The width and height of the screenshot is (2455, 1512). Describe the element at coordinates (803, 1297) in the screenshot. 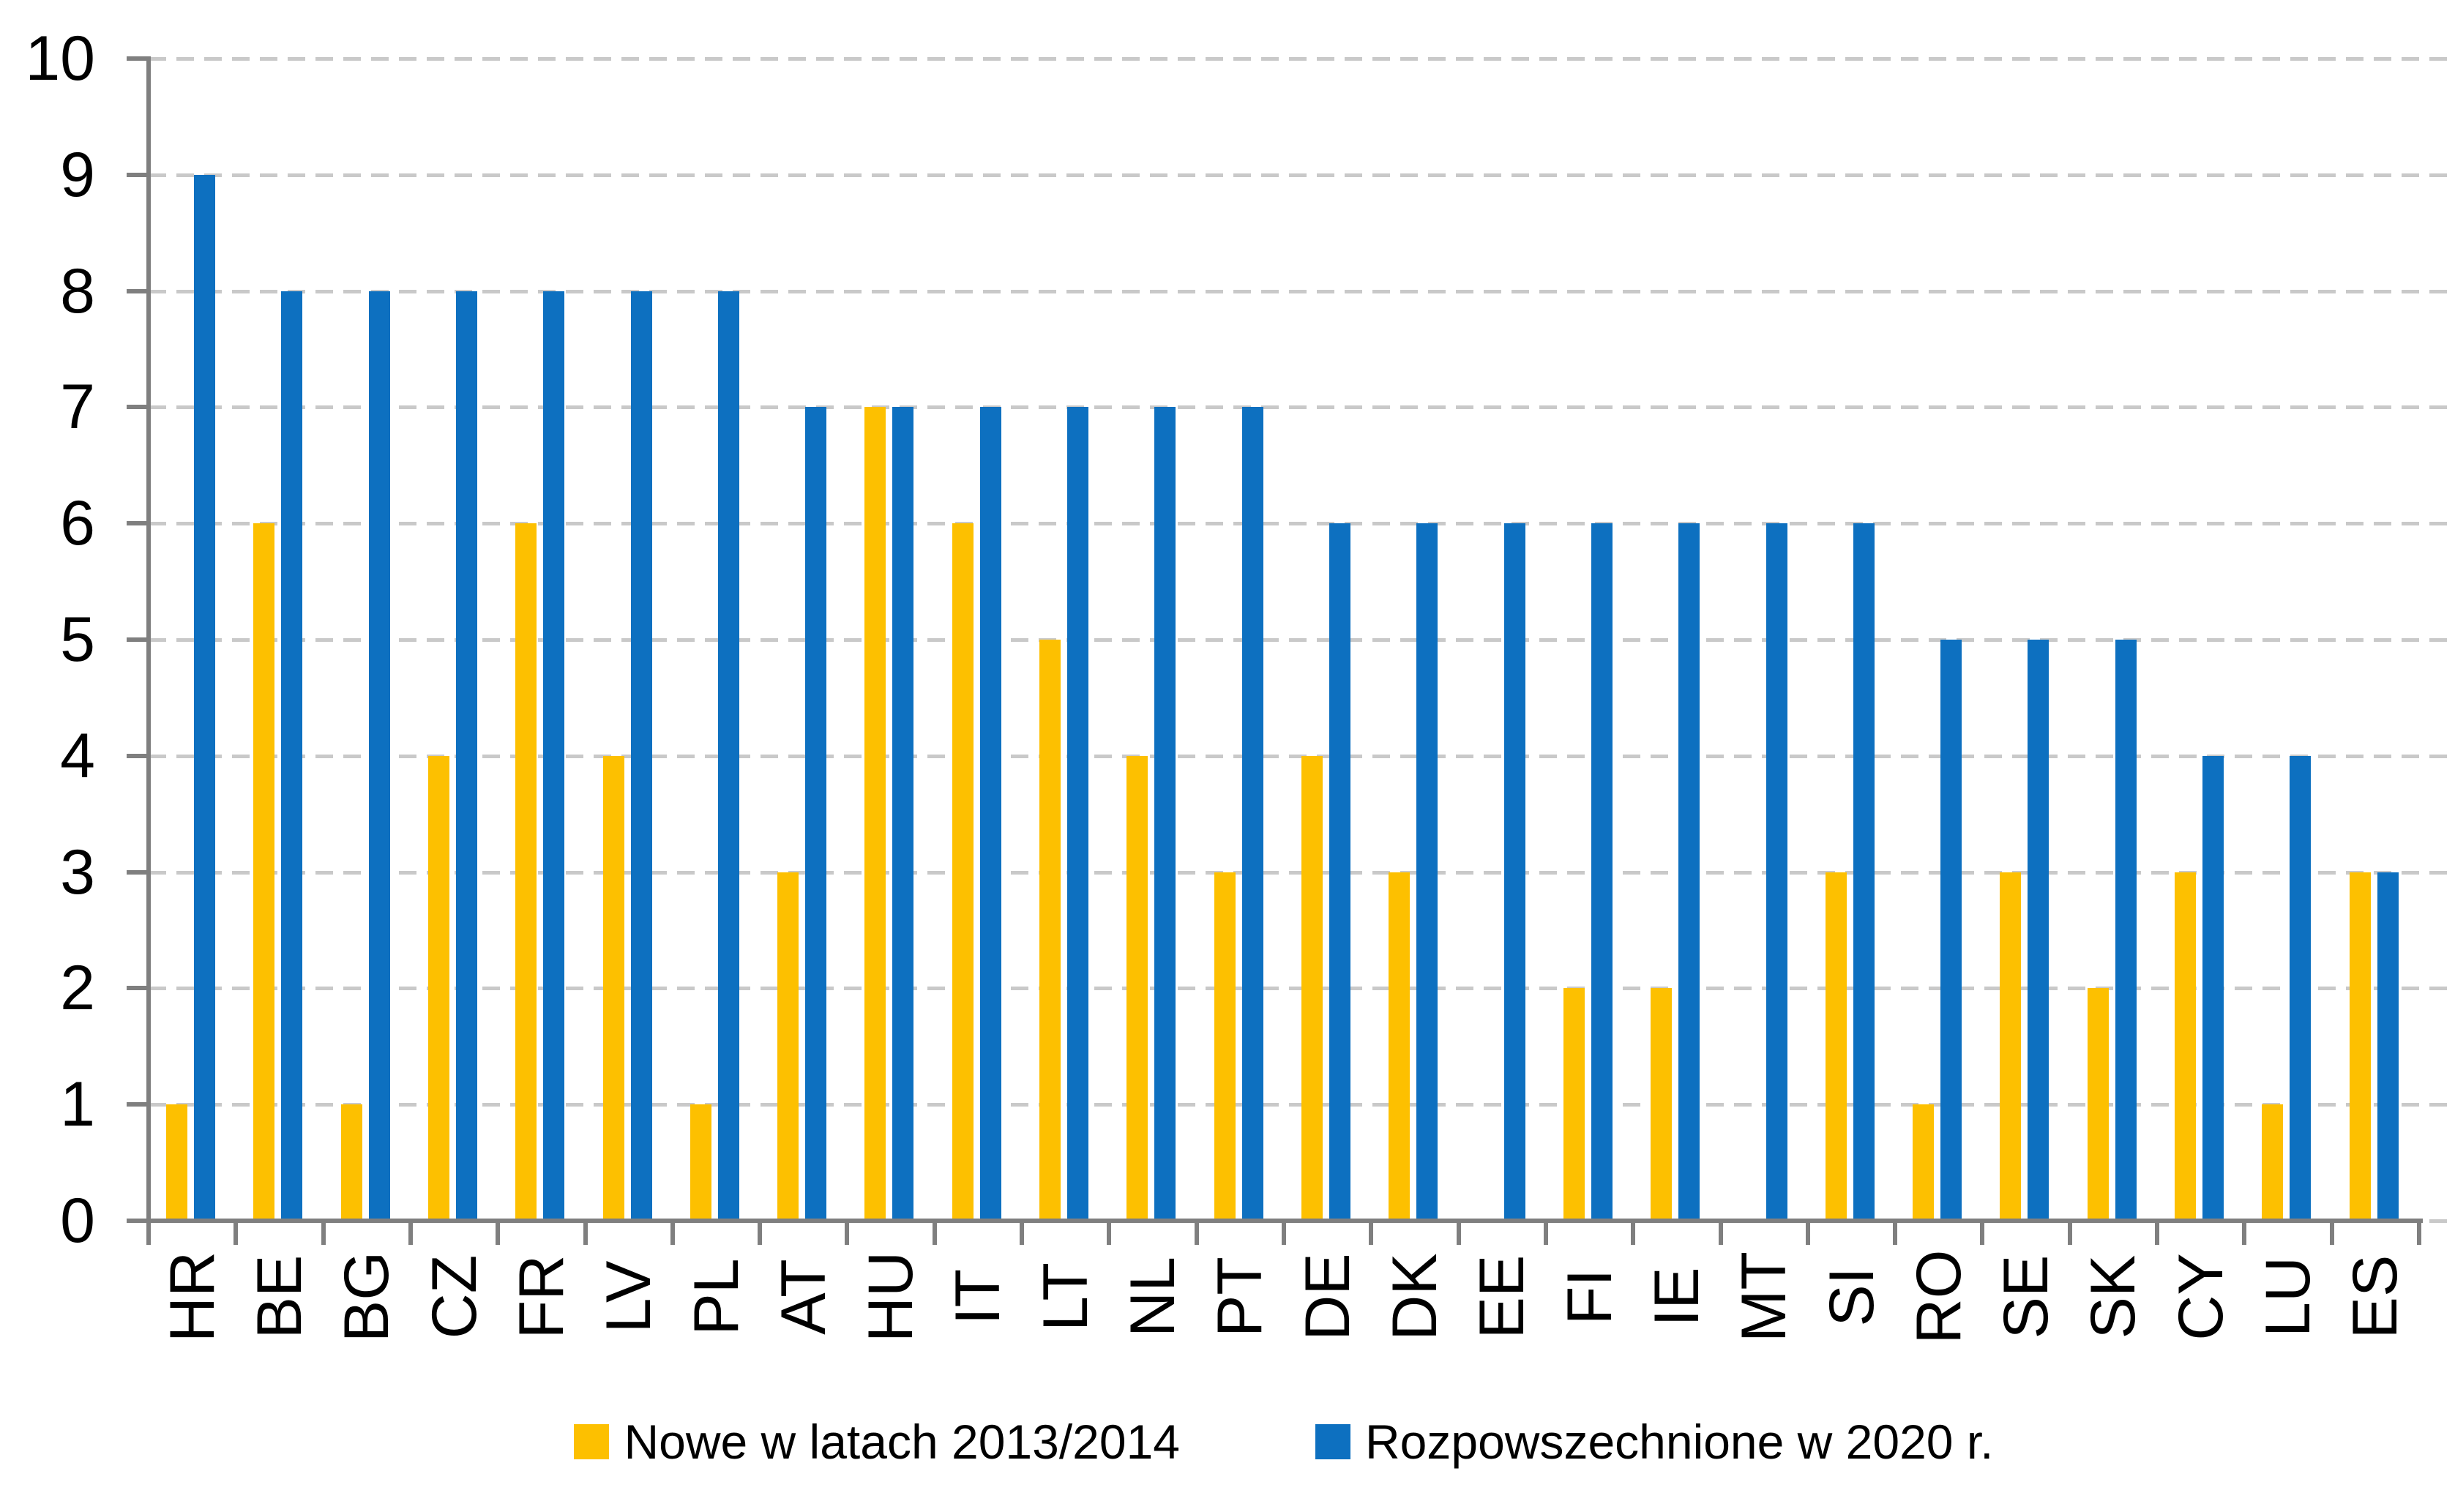

I see `x-axis-label-AT: AT` at that location.